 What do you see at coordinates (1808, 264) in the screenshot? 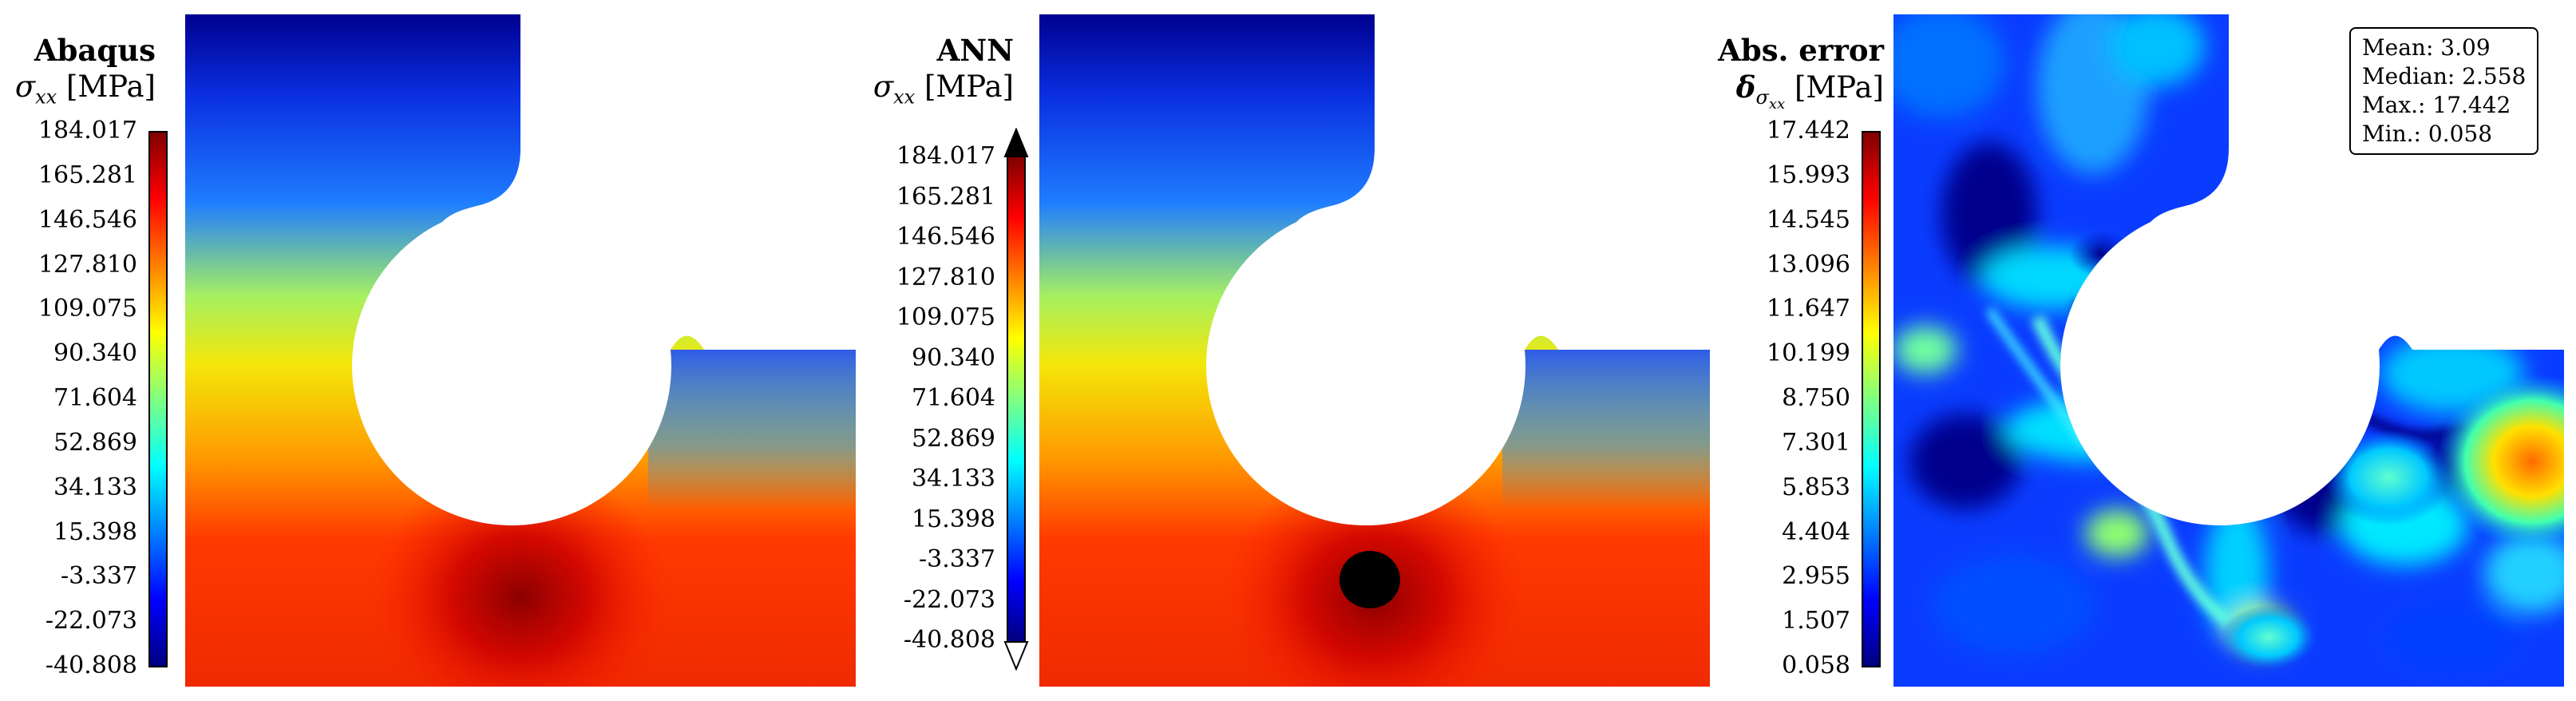
I see `colorbar-tick-label: 13.096` at bounding box center [1808, 264].